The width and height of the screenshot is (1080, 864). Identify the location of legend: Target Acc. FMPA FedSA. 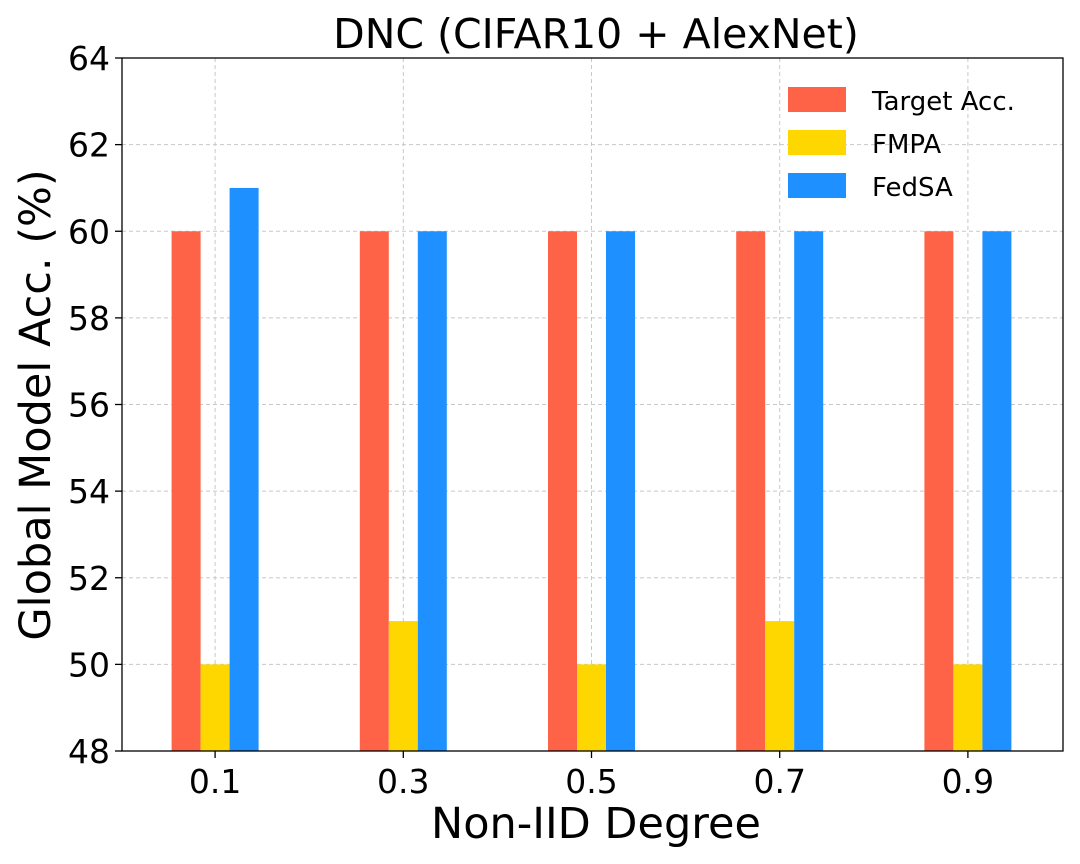
(901, 145).